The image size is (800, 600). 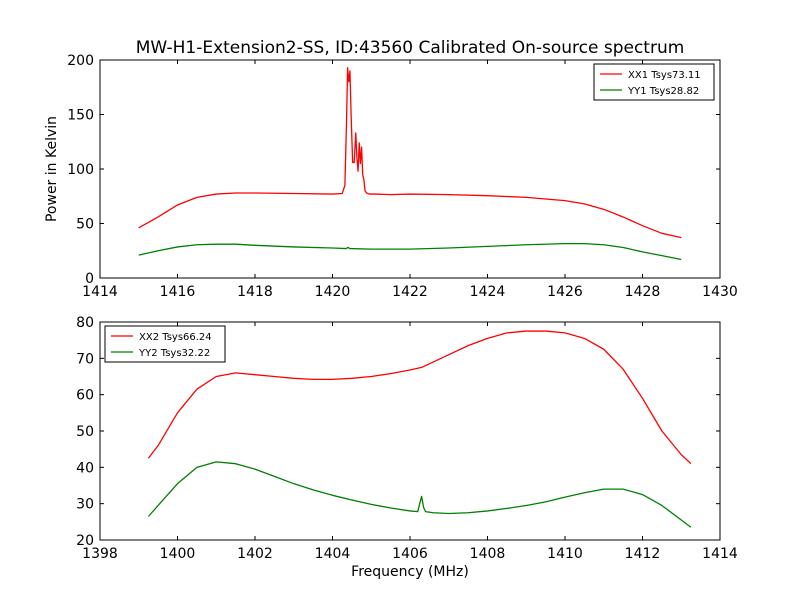 I want to click on y-tick-label: 60, so click(x=85, y=396).